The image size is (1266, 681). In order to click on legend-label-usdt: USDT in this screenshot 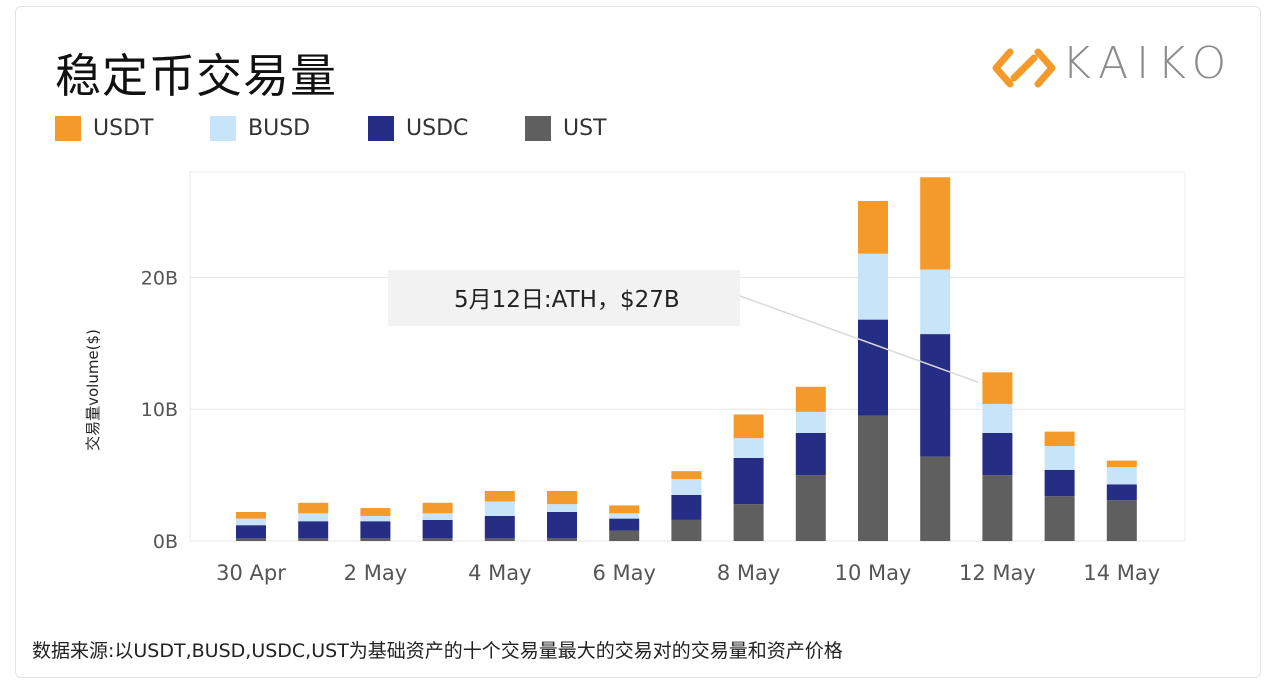, I will do `click(123, 128)`.